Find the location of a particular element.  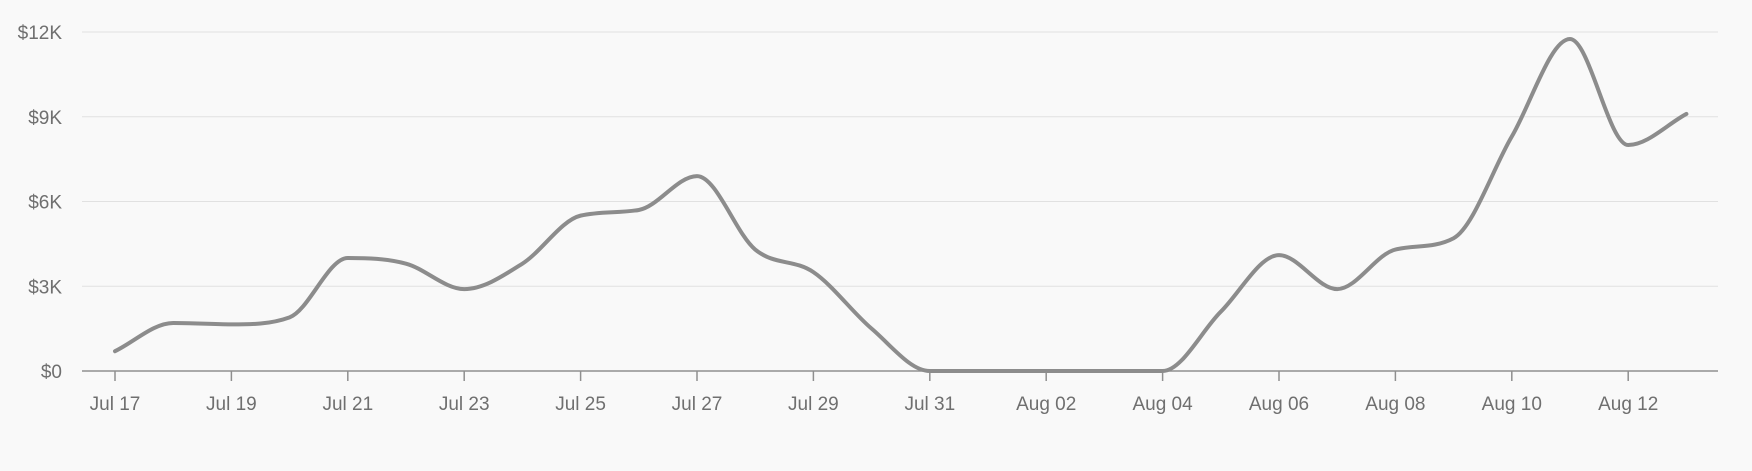

x-tick-label: Jul 25 is located at coordinates (580, 404).